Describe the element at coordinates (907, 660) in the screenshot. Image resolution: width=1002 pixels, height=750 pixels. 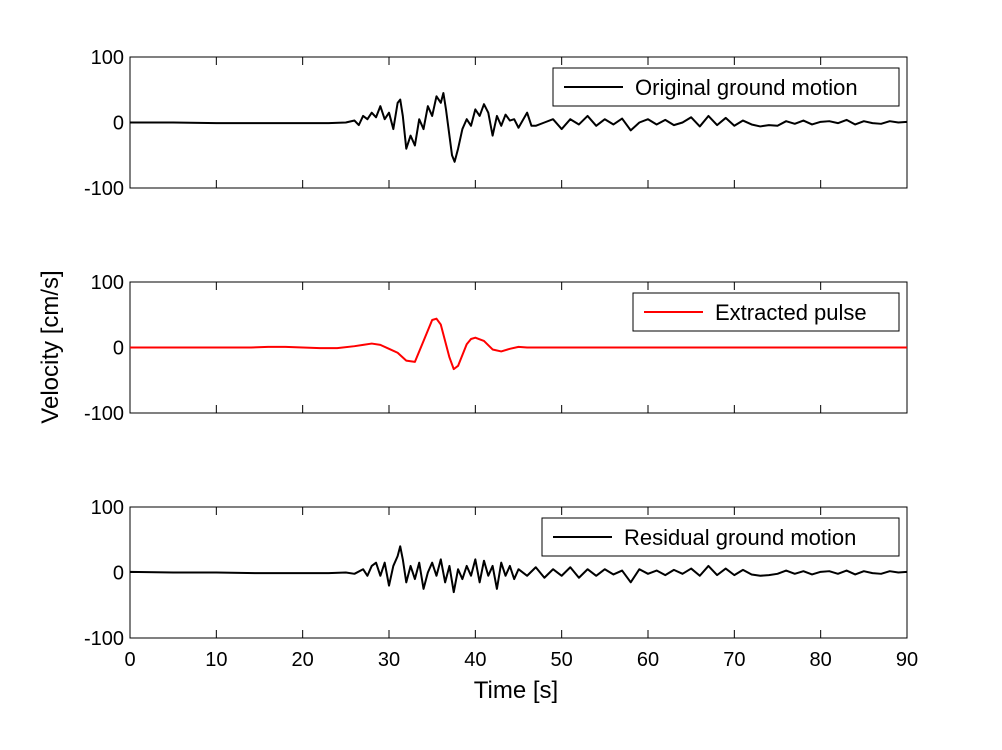
I see `x-tick-label: 90` at that location.